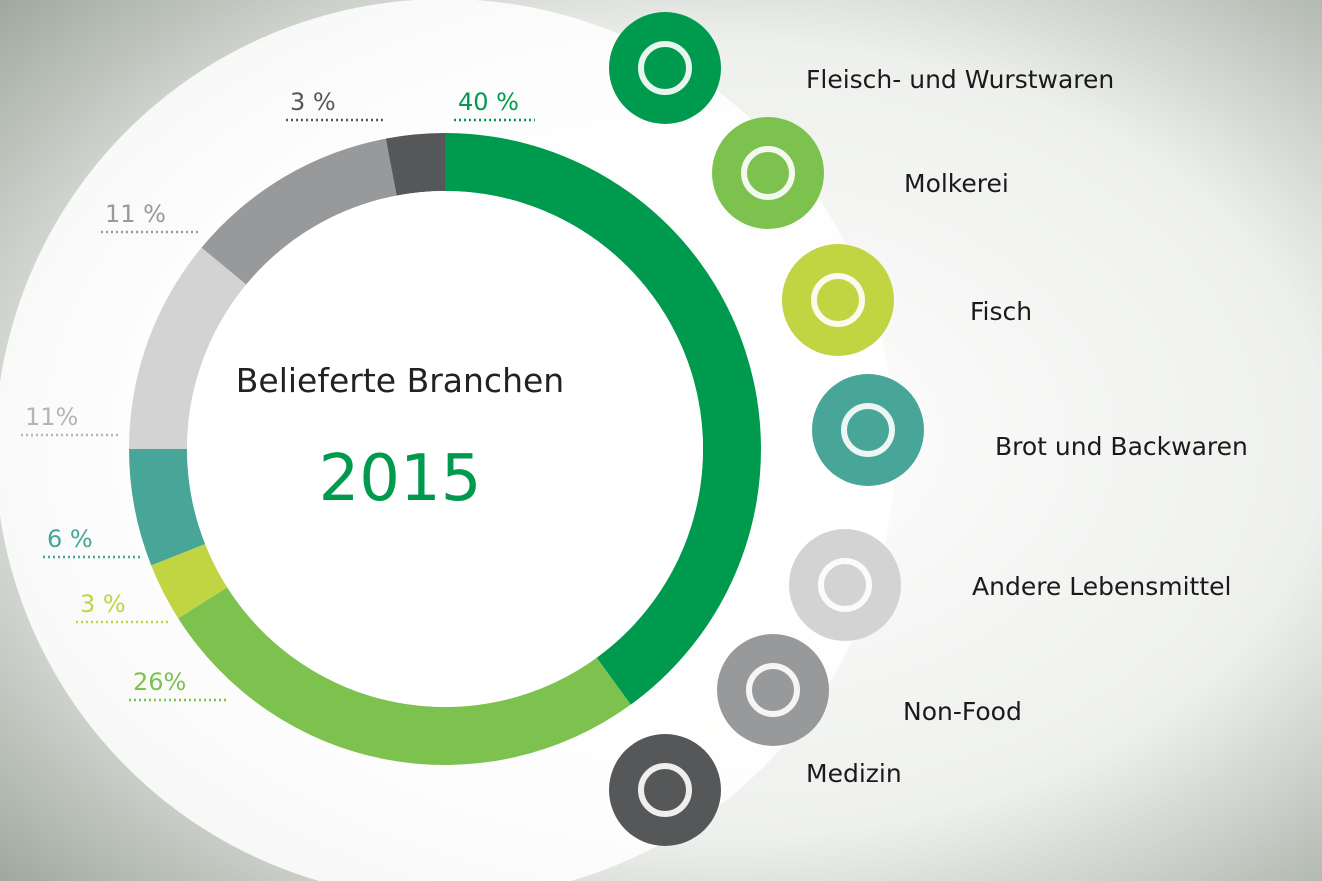 The width and height of the screenshot is (1322, 881). Describe the element at coordinates (400, 380) in the screenshot. I see `chart-title: Belieferte Branchen` at that location.